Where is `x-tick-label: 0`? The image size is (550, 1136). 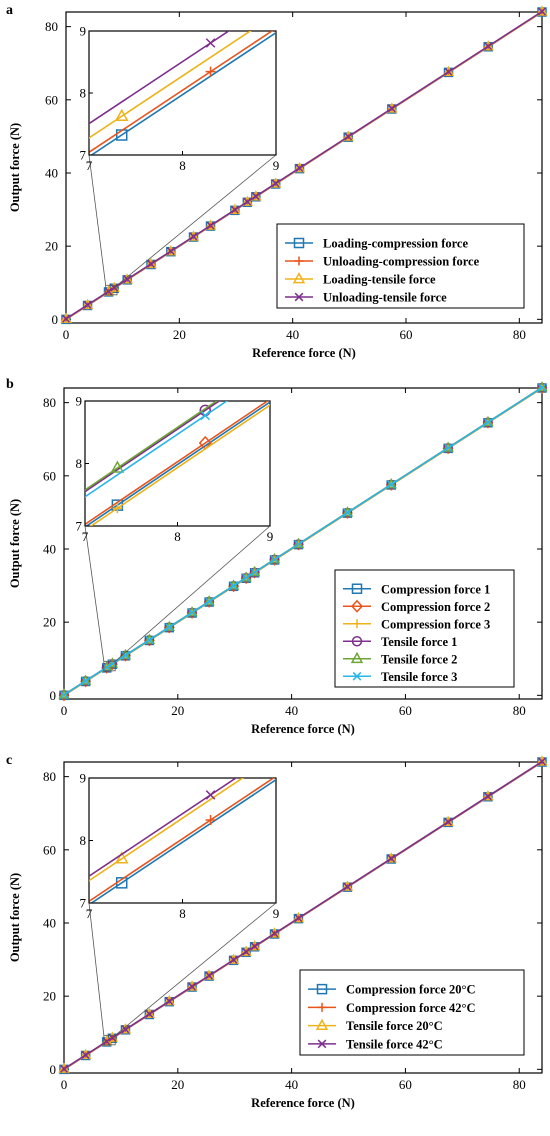
x-tick-label: 0 is located at coordinates (64, 710).